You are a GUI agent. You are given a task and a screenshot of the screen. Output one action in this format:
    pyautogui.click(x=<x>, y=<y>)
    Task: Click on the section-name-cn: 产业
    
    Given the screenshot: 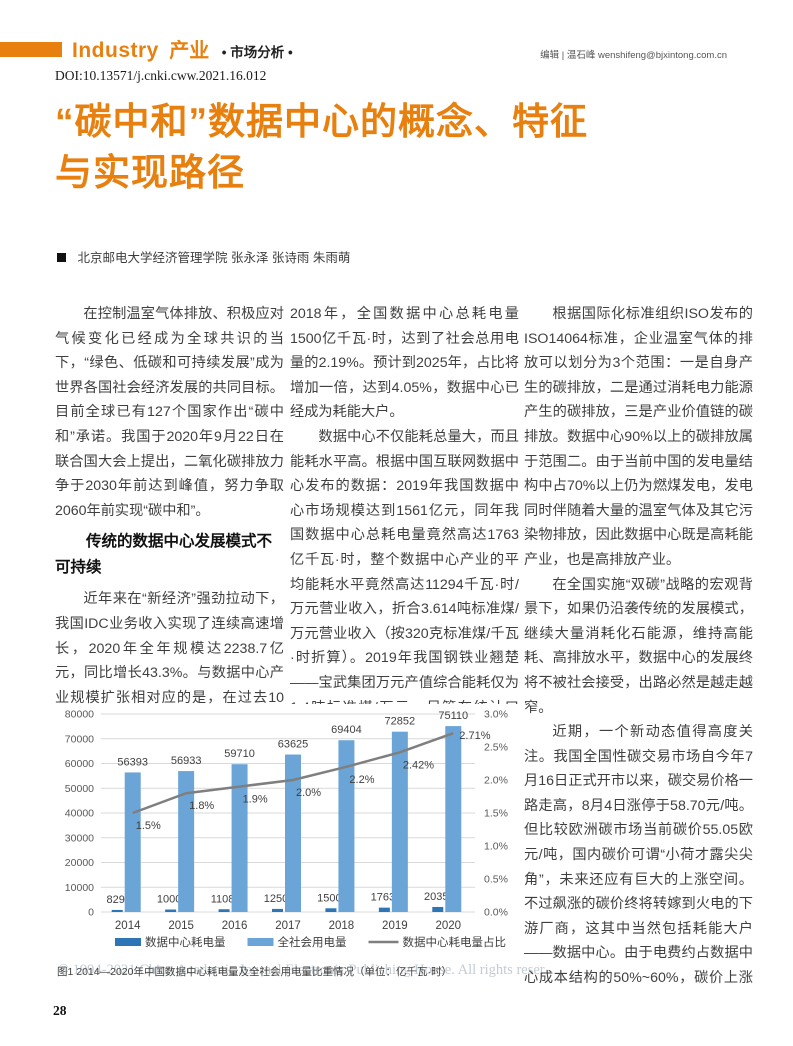 What is the action you would take?
    pyautogui.click(x=189, y=51)
    